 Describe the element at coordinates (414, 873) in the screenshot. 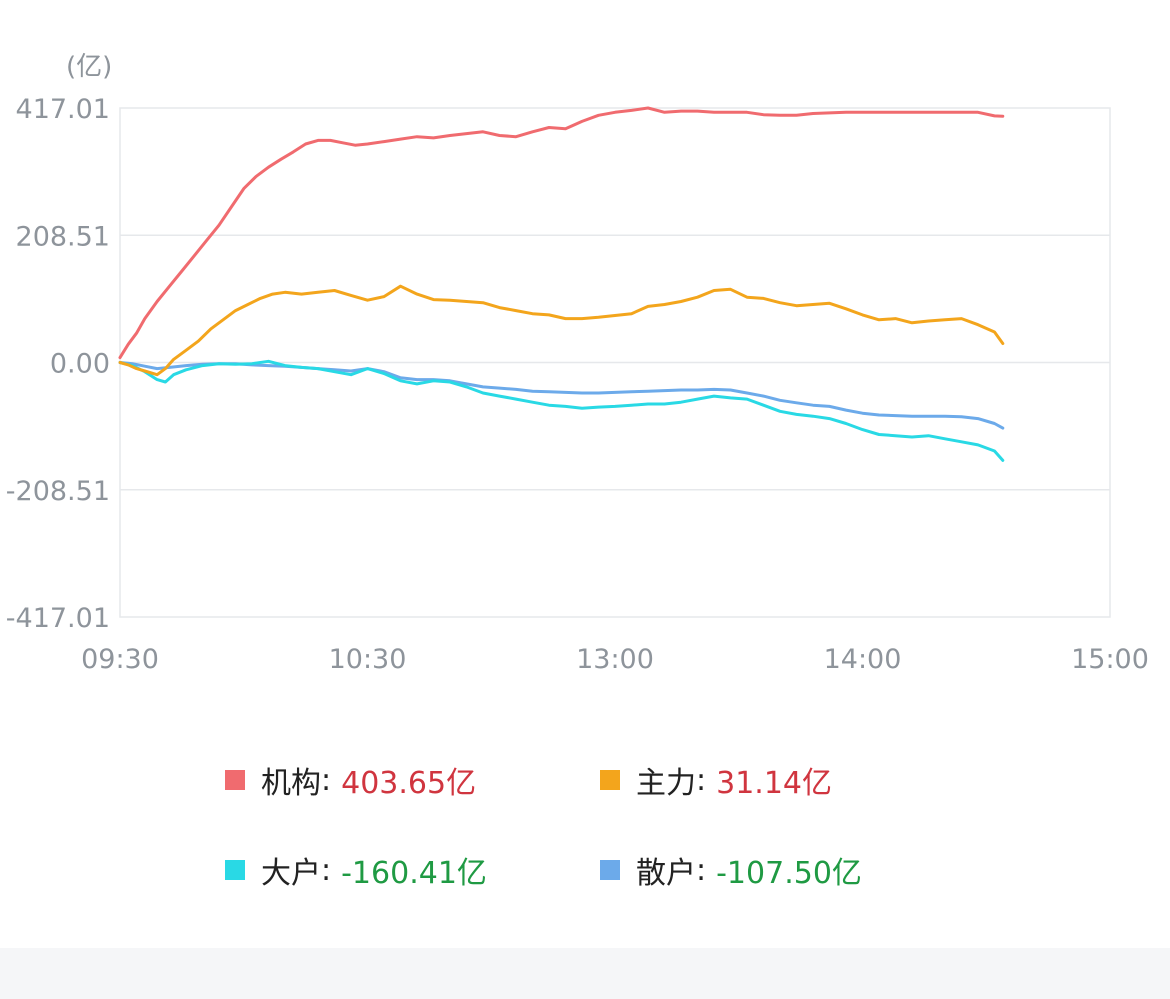

I see `legend-value-large-holder: -160.41亿` at that location.